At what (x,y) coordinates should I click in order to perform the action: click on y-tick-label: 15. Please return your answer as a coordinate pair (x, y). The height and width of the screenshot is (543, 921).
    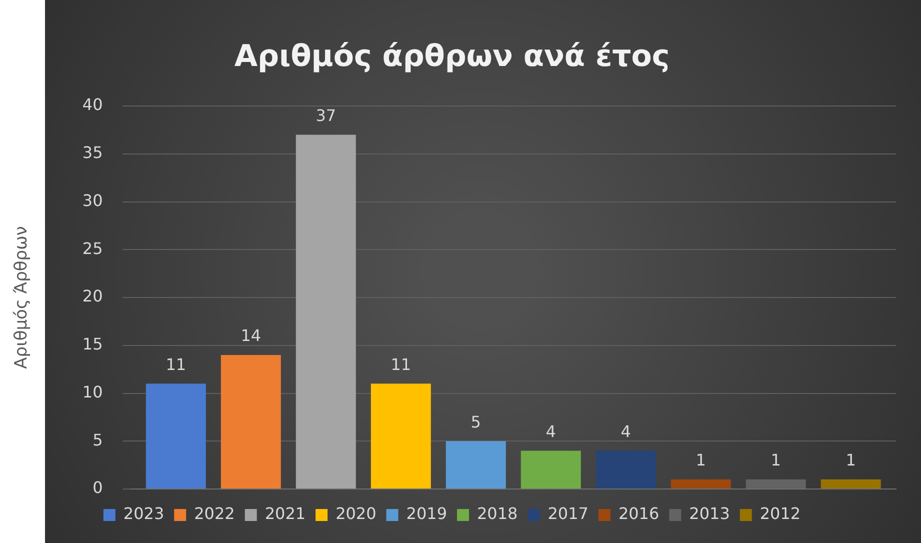
    Looking at the image, I should click on (92, 344).